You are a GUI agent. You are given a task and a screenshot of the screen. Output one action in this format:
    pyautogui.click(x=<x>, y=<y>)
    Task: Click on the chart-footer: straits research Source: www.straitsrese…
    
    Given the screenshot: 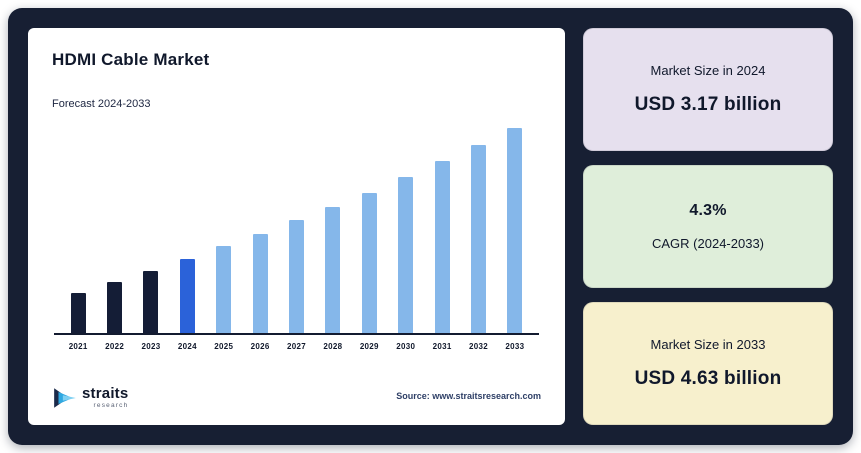 What is the action you would take?
    pyautogui.click(x=296, y=388)
    